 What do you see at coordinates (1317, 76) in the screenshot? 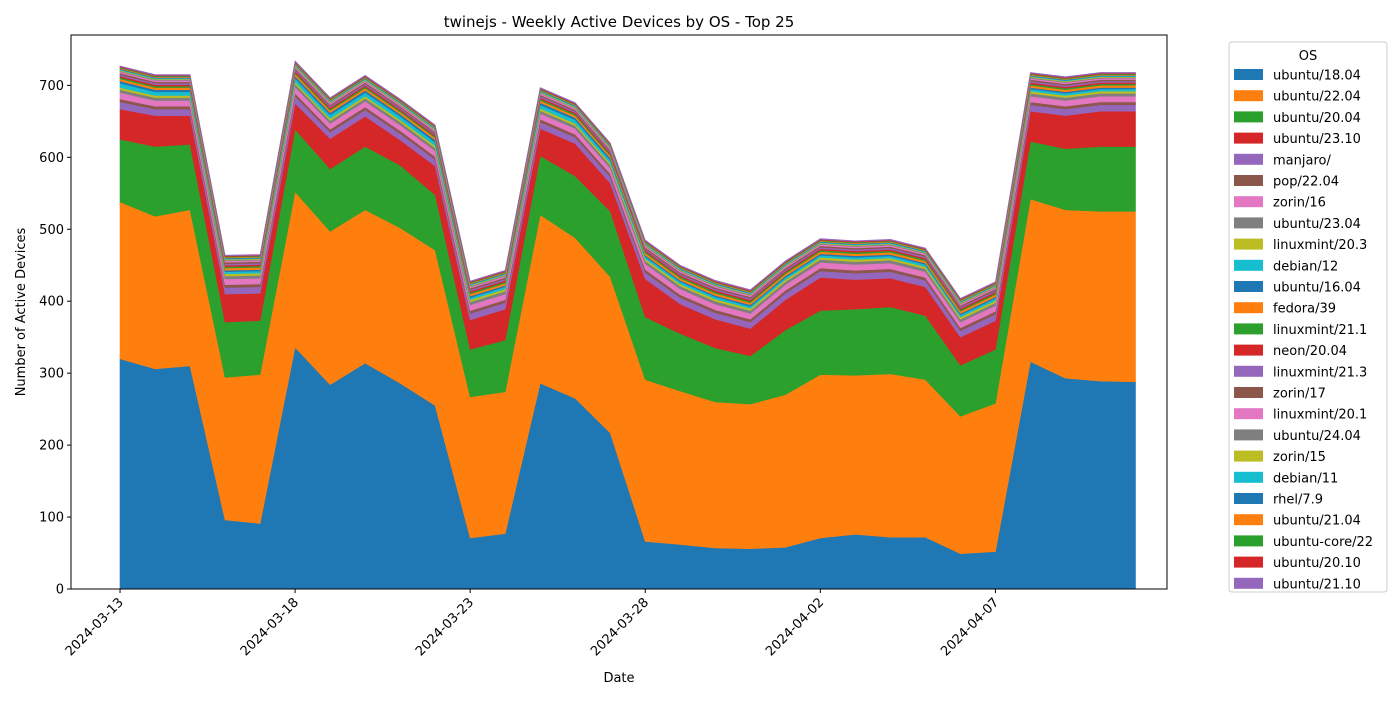
I see `legend-label-0: ubuntu/18.04` at bounding box center [1317, 76].